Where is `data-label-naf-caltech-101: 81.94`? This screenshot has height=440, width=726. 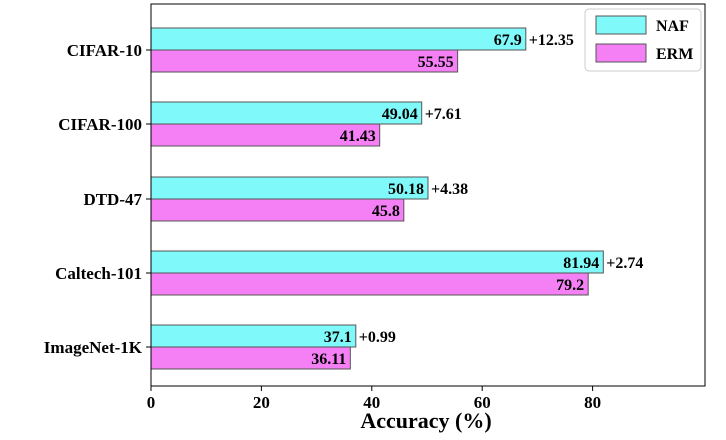 data-label-naf-caltech-101: 81.94 is located at coordinates (581, 263).